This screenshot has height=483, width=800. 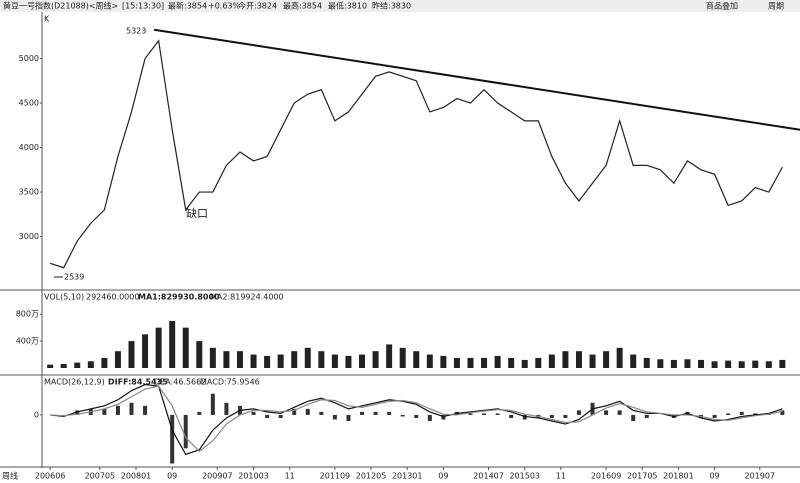 What do you see at coordinates (136, 31) in the screenshot?
I see `peak-annotation: 5323` at bounding box center [136, 31].